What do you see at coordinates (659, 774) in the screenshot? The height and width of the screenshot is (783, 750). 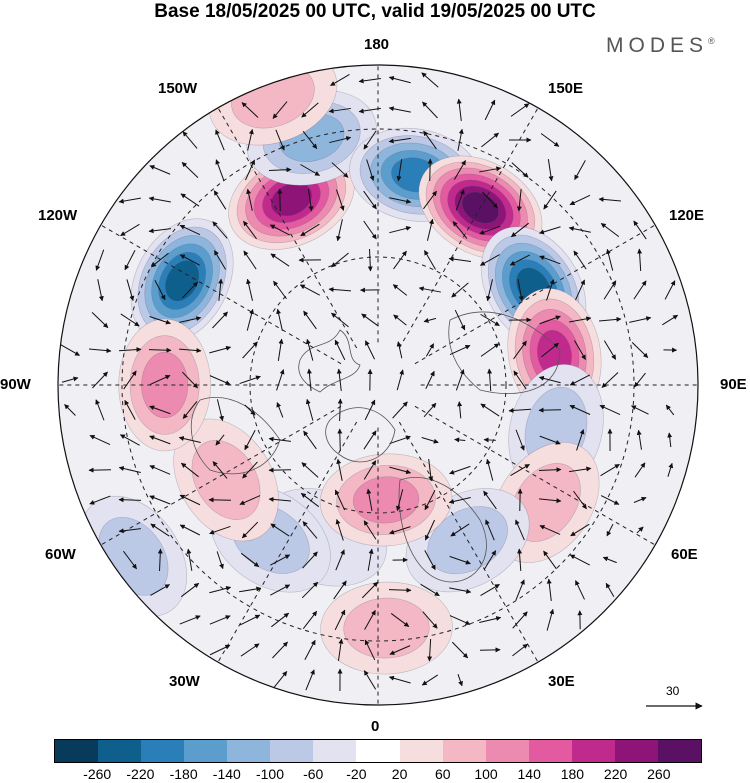 I see `colorbar-tick-label: 260` at bounding box center [659, 774].